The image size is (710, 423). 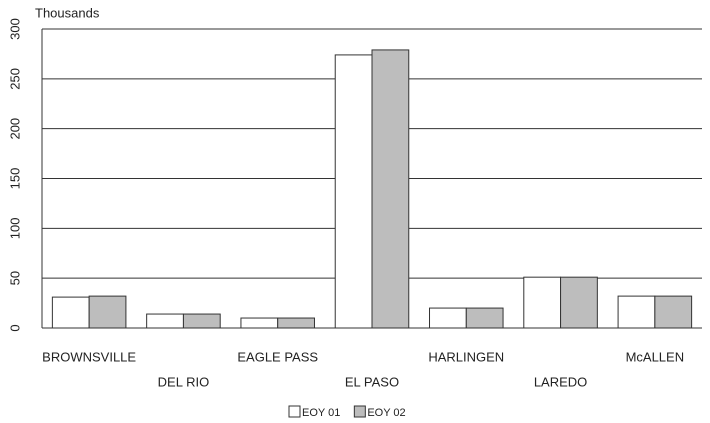 What do you see at coordinates (14, 278) in the screenshot?
I see `y-tick-label: 50` at bounding box center [14, 278].